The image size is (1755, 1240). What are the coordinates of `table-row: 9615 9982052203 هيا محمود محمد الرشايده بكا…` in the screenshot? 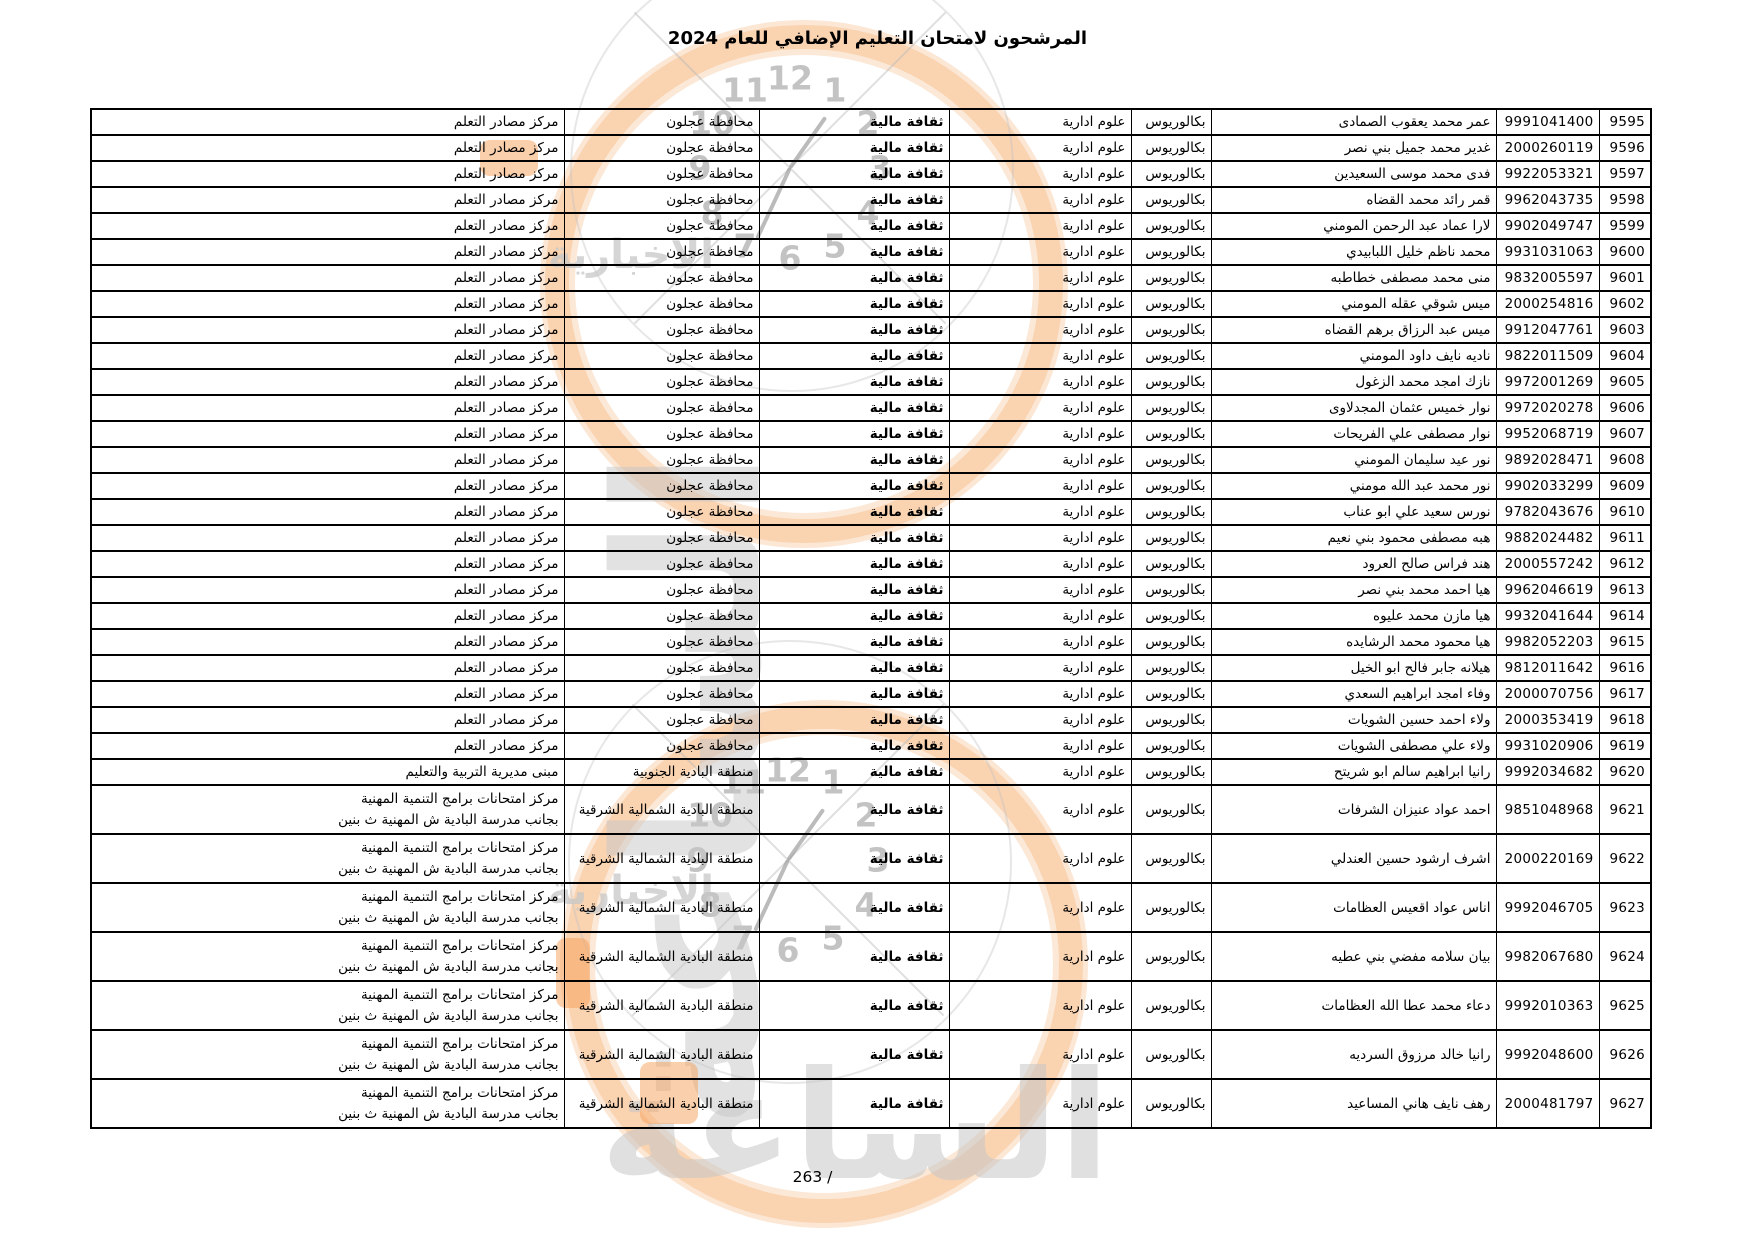 It's located at (871, 642).